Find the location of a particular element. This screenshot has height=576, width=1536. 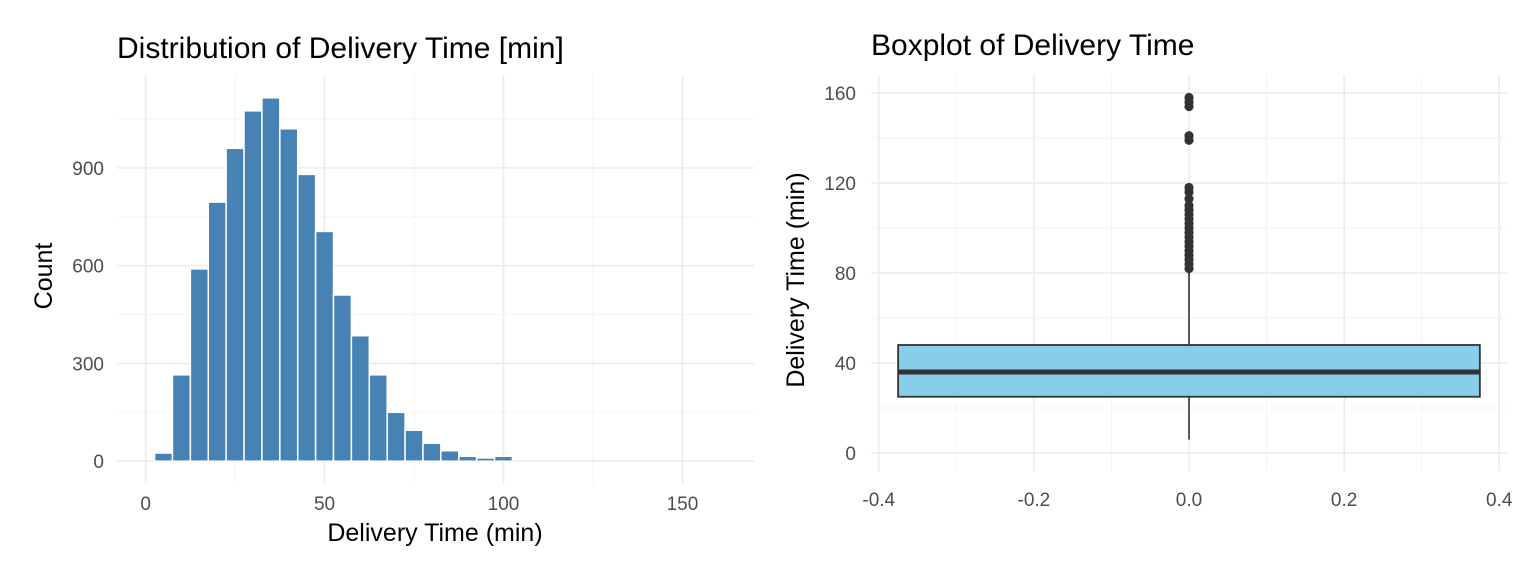

histogram-y-tick-label: 0 is located at coordinates (98, 462).